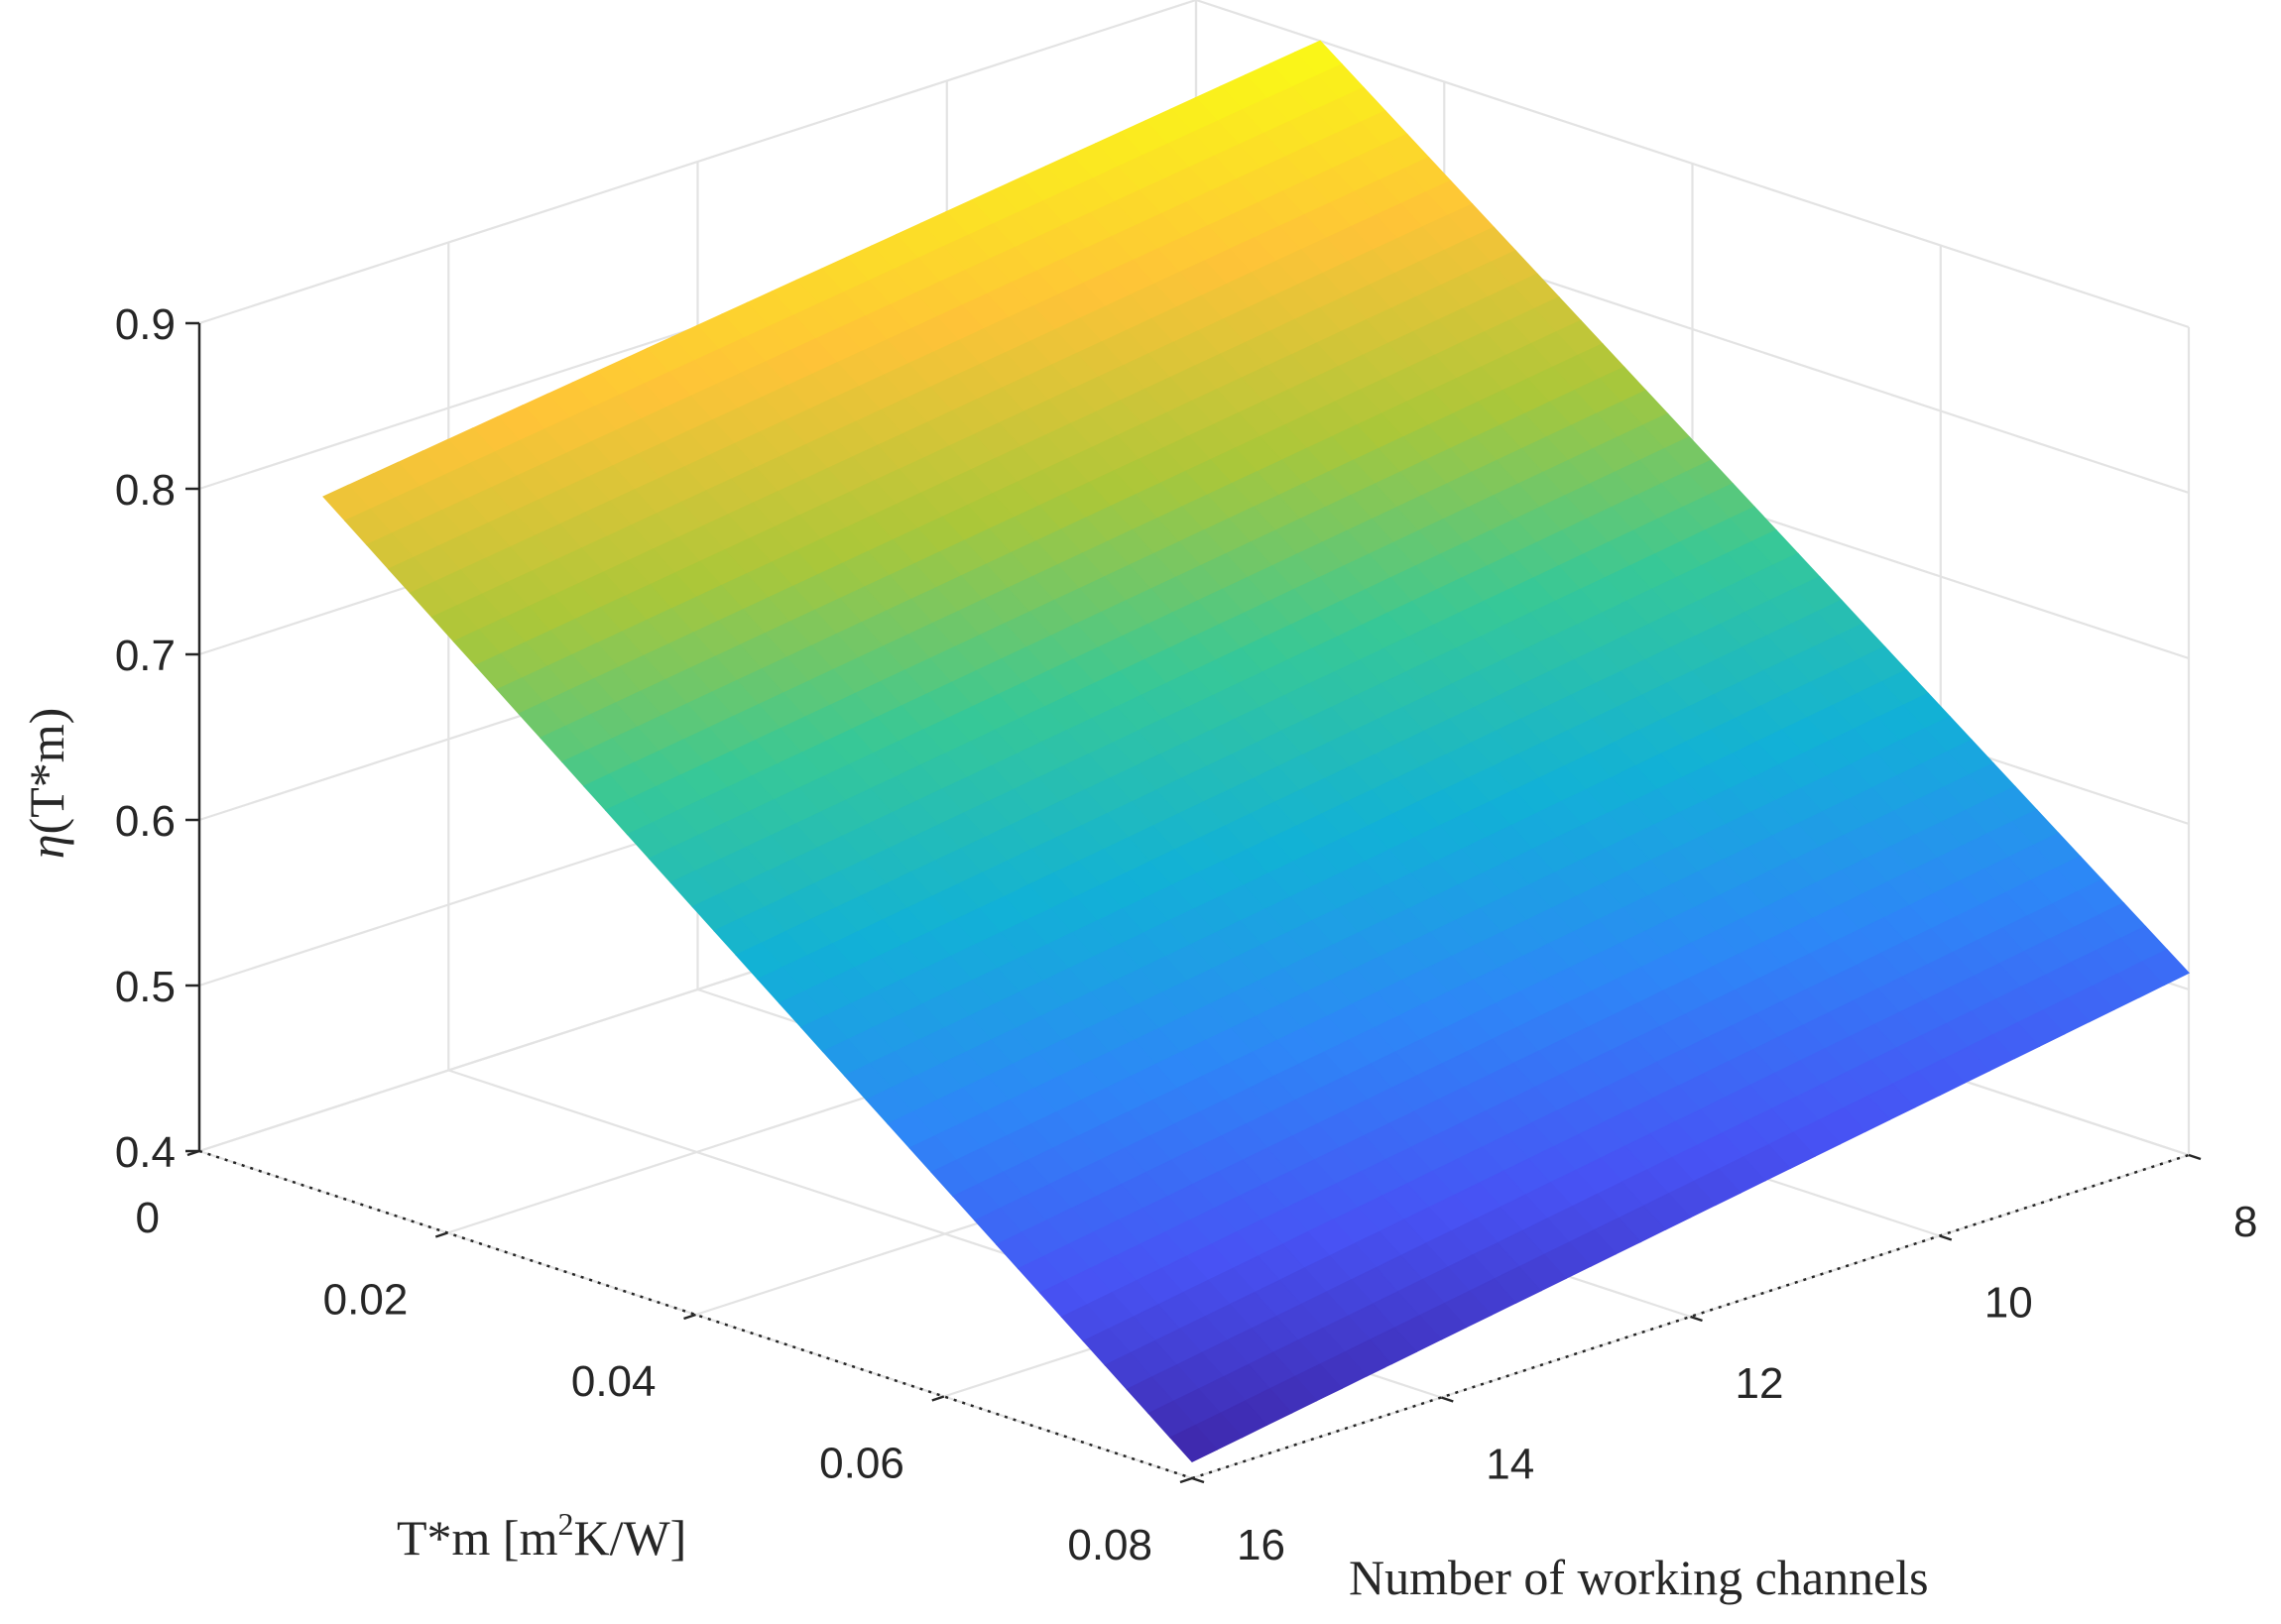 This screenshot has width=2281, height=1624. What do you see at coordinates (861, 1464) in the screenshot?
I see `x-tick-label: 0.06` at bounding box center [861, 1464].